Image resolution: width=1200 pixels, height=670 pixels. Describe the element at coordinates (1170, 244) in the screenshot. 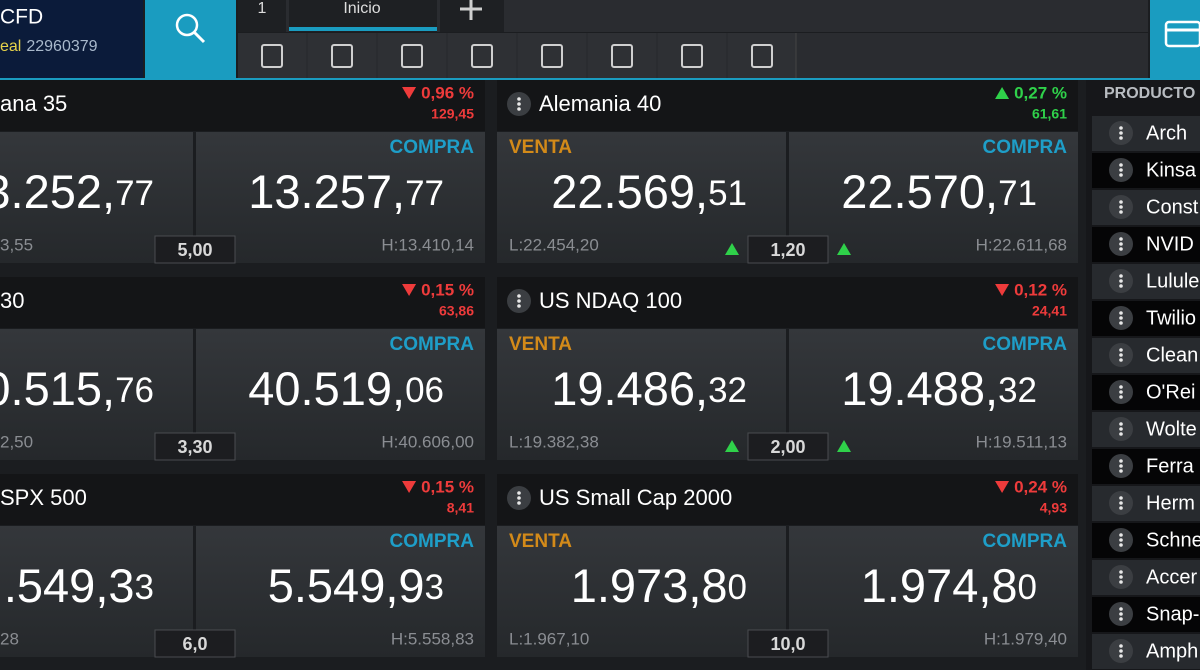

I see `product-name: NVID` at that location.